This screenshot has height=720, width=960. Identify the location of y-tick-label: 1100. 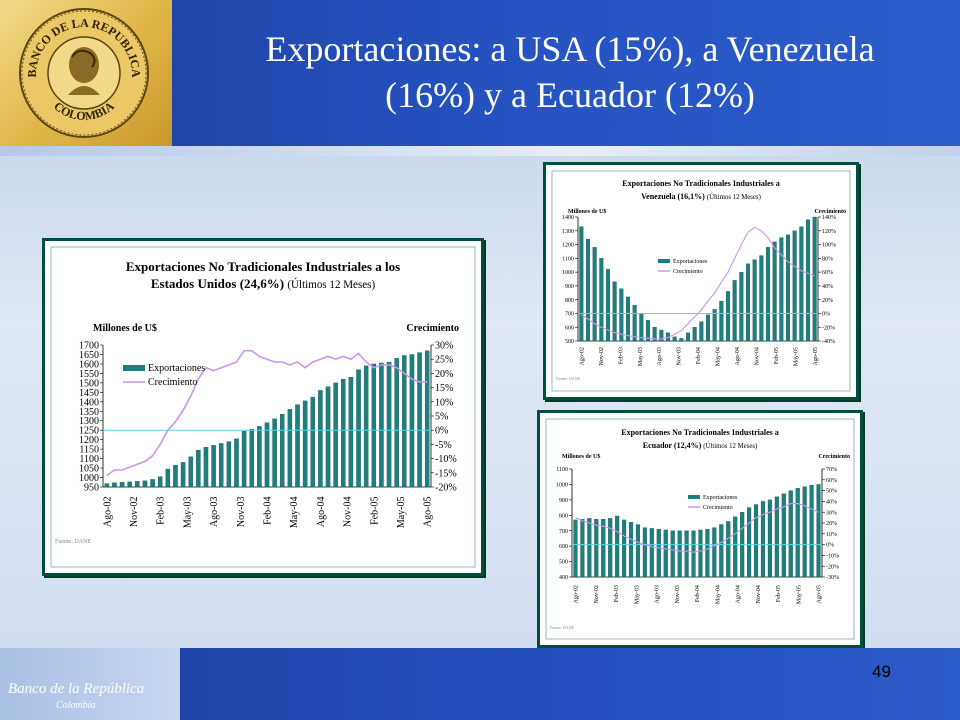
(562, 470).